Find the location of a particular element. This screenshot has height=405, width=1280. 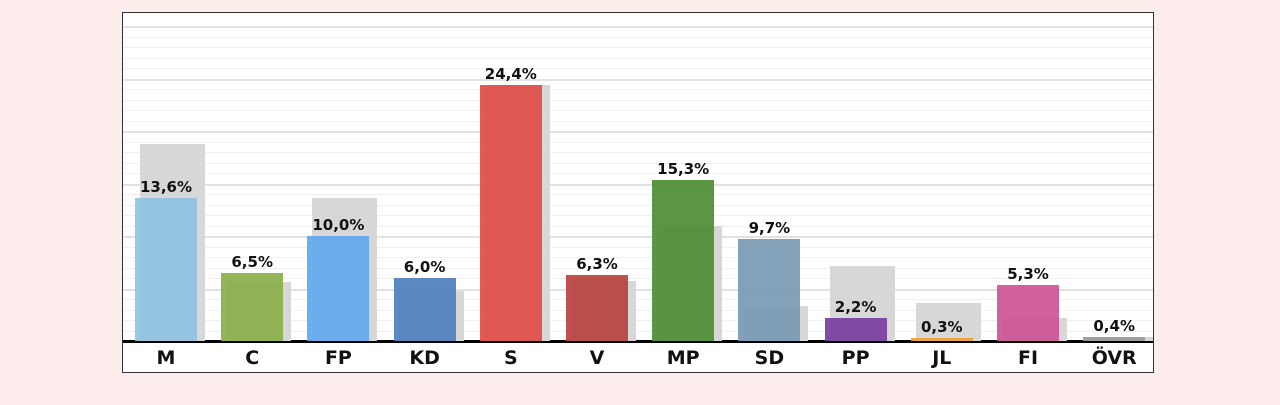

bar-group-övr: 0,4% ÖVR is located at coordinates (1114, 193).